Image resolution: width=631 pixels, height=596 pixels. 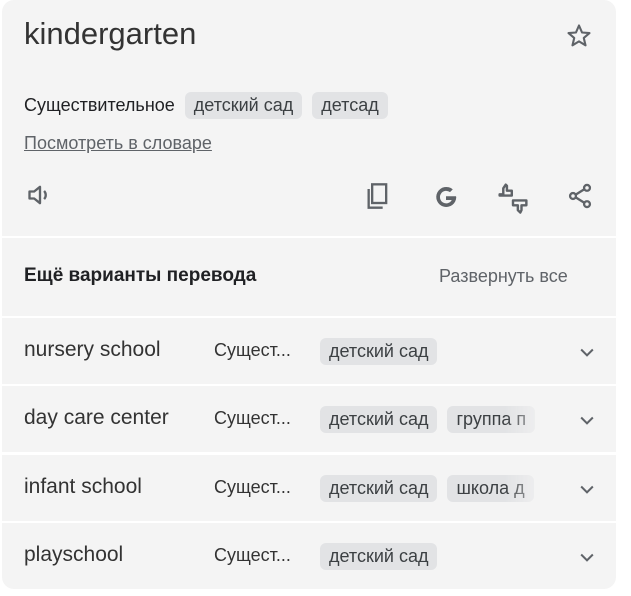 What do you see at coordinates (309, 277) in the screenshot?
I see `more-translations-header: Ещё варианты перевода Развернуть все` at bounding box center [309, 277].